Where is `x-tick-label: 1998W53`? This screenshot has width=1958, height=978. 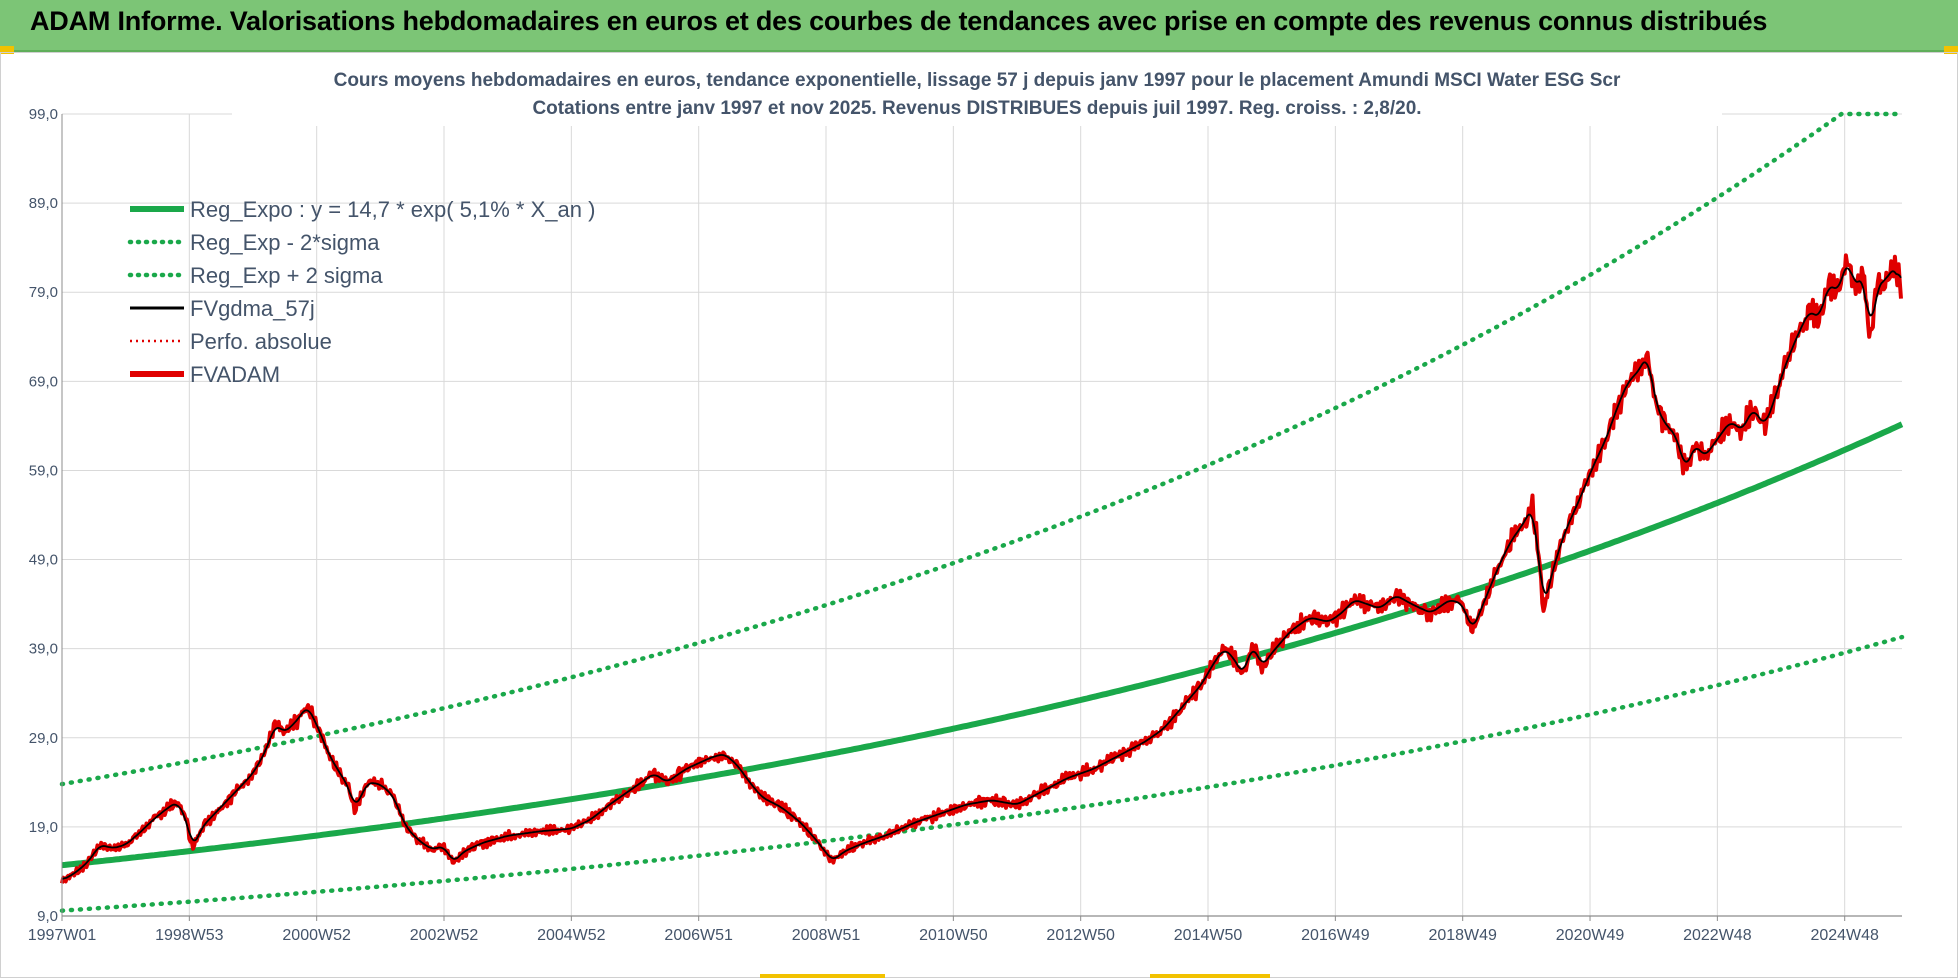
x-tick-label: 1998W53 is located at coordinates (189, 935).